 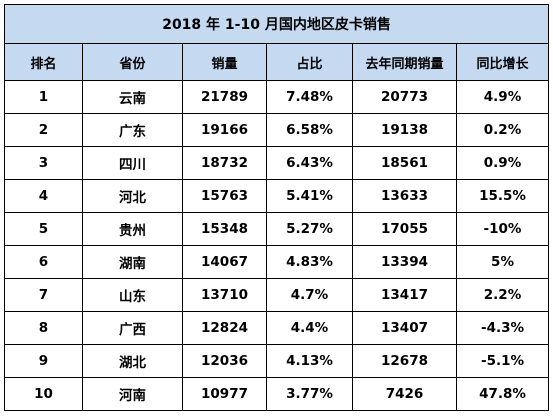 What do you see at coordinates (309, 262) in the screenshot?
I see `cell-share: 4.83%` at bounding box center [309, 262].